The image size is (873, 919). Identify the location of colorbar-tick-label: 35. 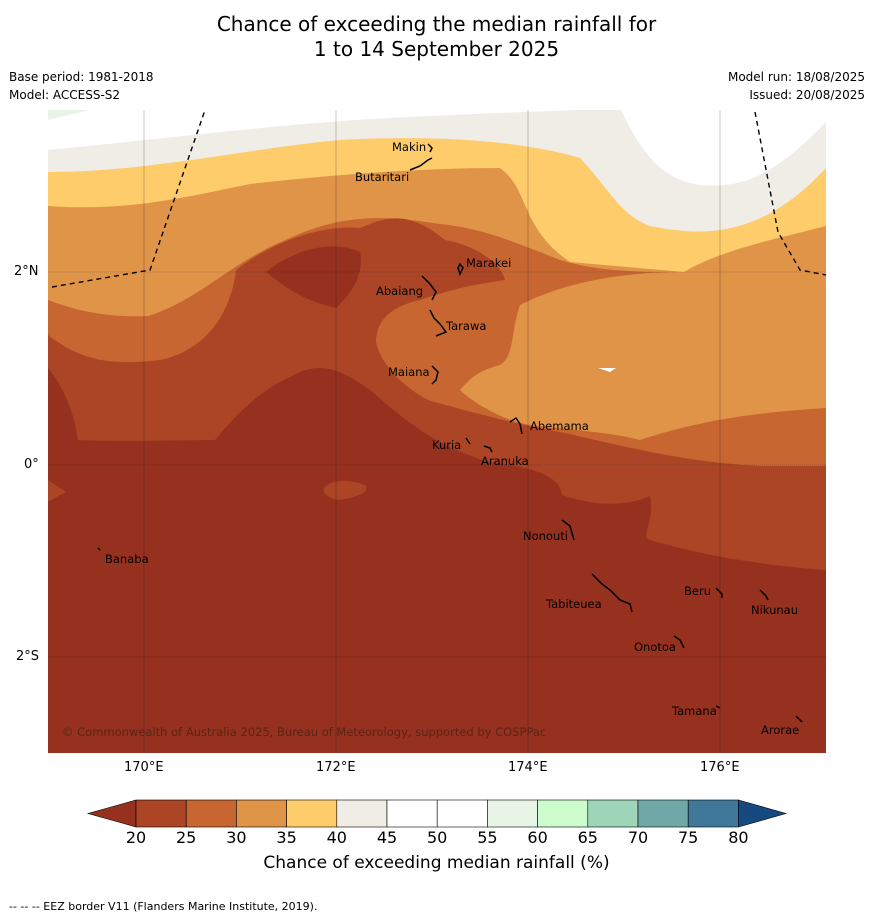
(286, 837).